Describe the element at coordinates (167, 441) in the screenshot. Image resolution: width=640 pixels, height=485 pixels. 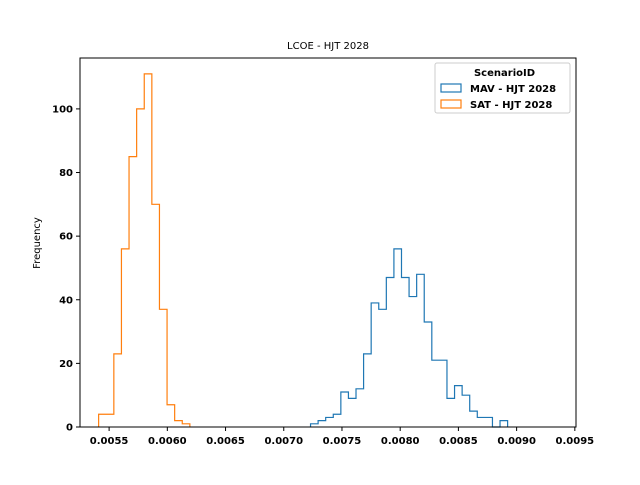
I see `x-tick-label: 0.0060` at that location.